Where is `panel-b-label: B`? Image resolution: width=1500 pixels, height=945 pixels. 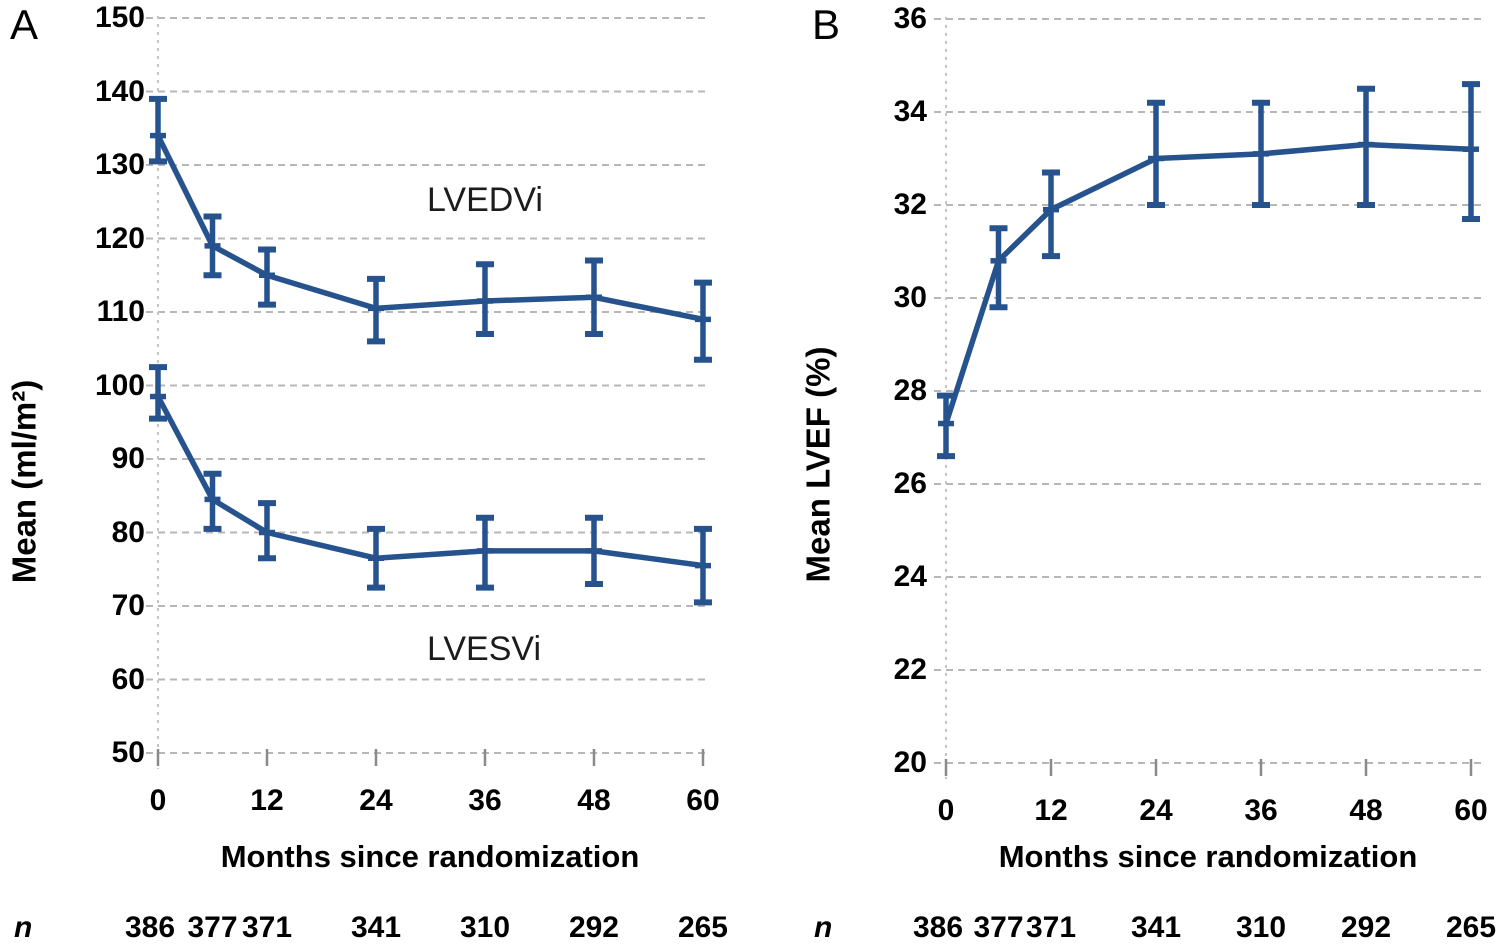 panel-b-label: B is located at coordinates (826, 24).